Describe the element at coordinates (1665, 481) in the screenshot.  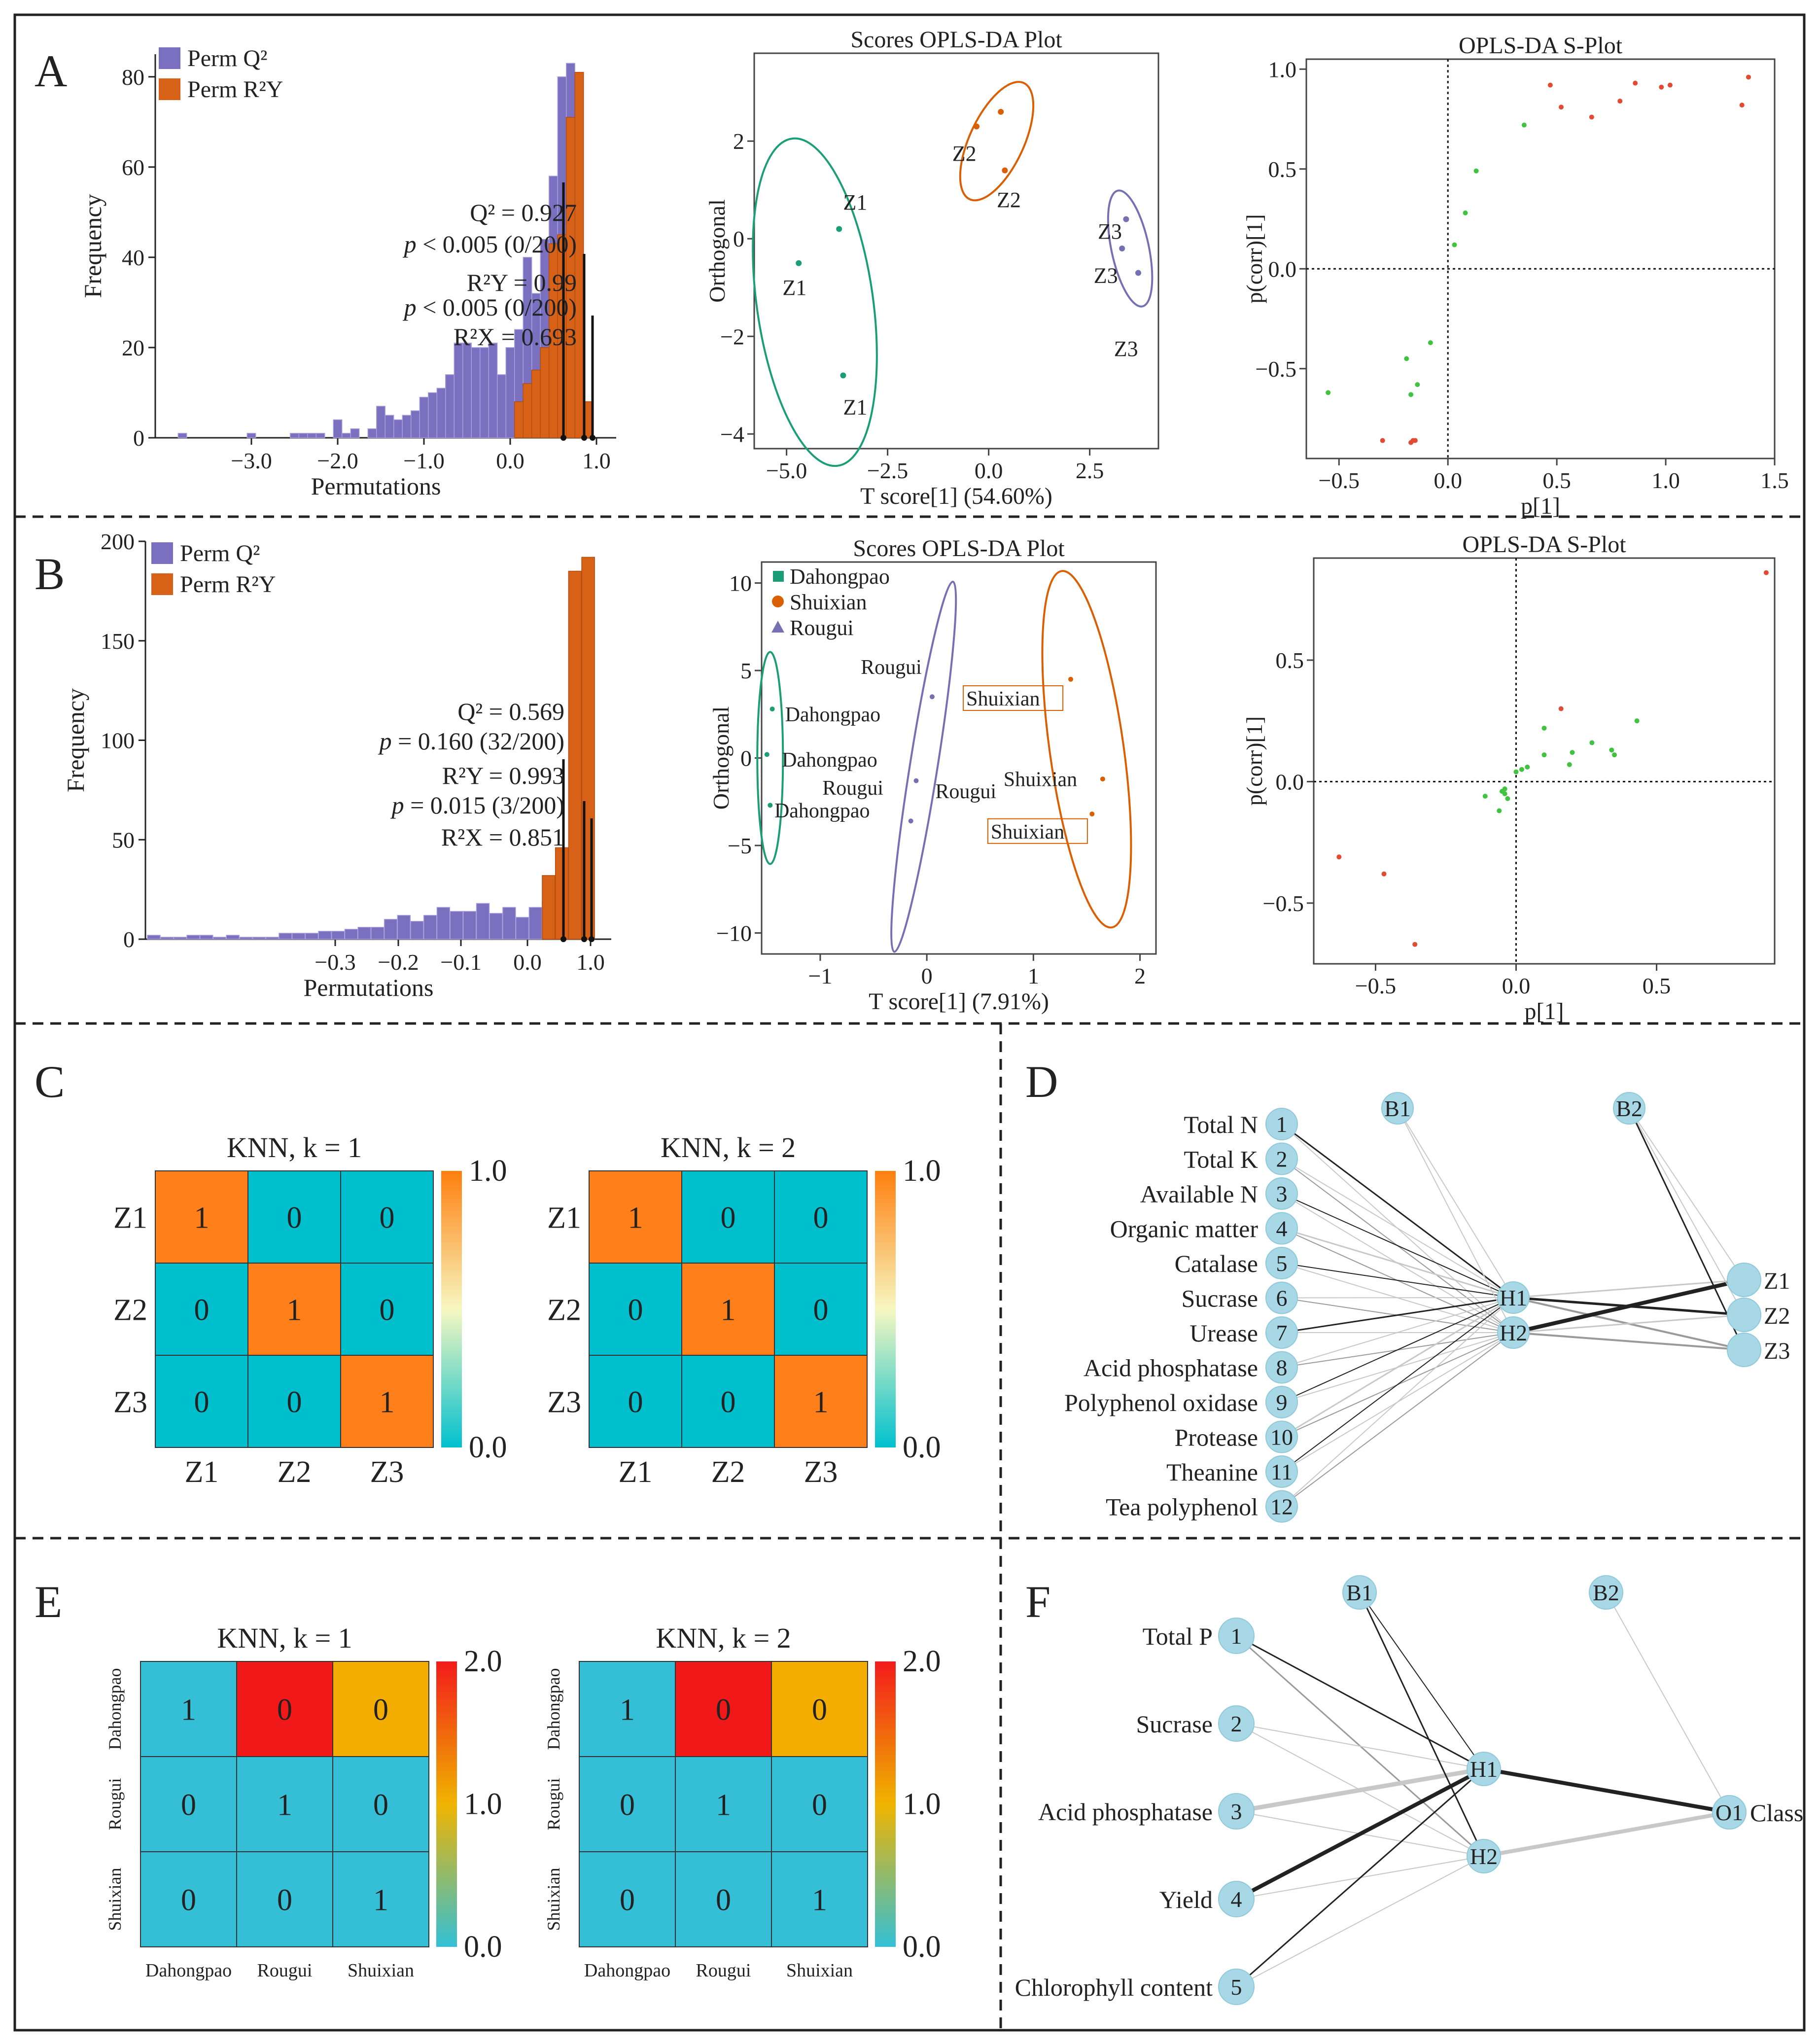
I see `x-tick-label: 1.0` at that location.